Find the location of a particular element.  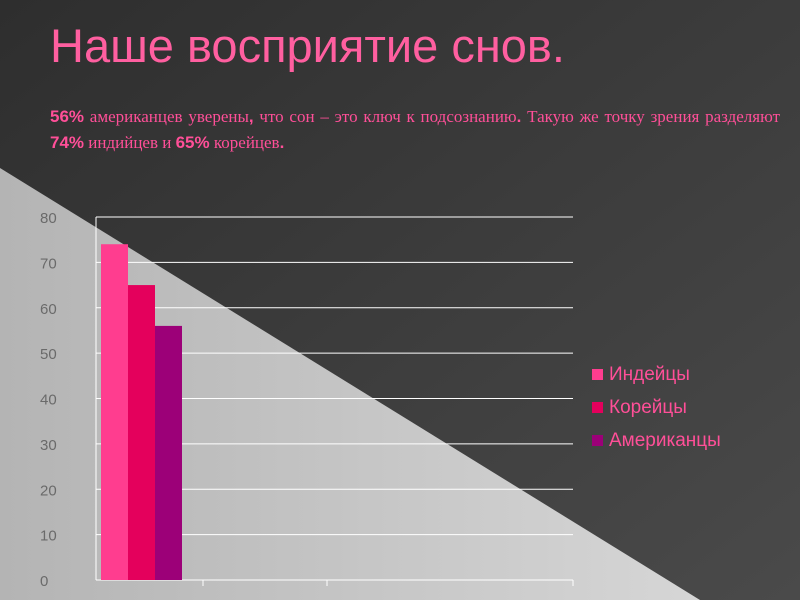

legend-item: Индейцы is located at coordinates (656, 374).